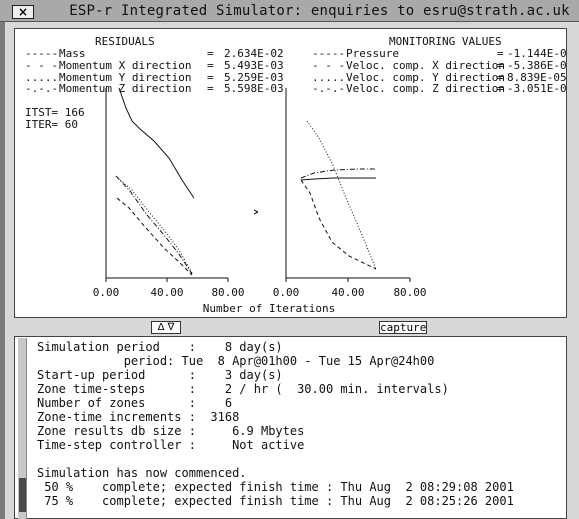  What do you see at coordinates (106, 292) in the screenshot?
I see `residuals-tick-label-0: 0.00` at bounding box center [106, 292].